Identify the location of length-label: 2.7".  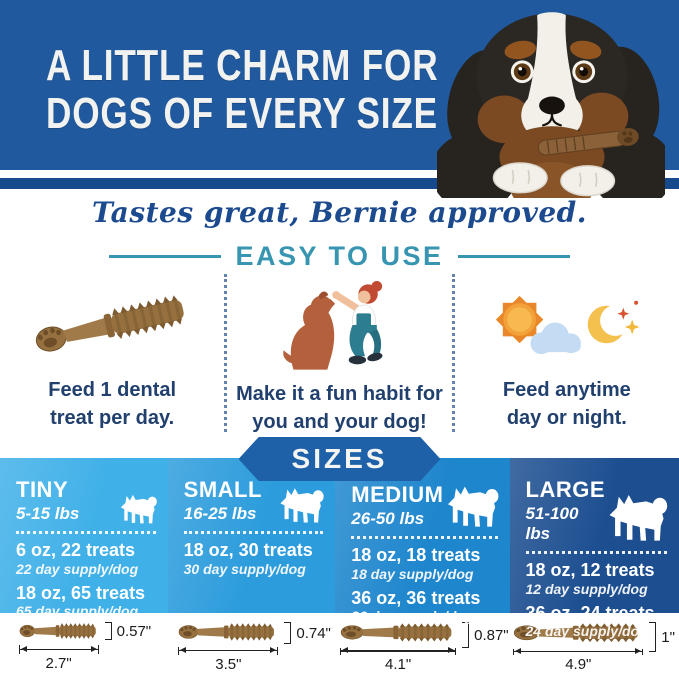
(58, 663).